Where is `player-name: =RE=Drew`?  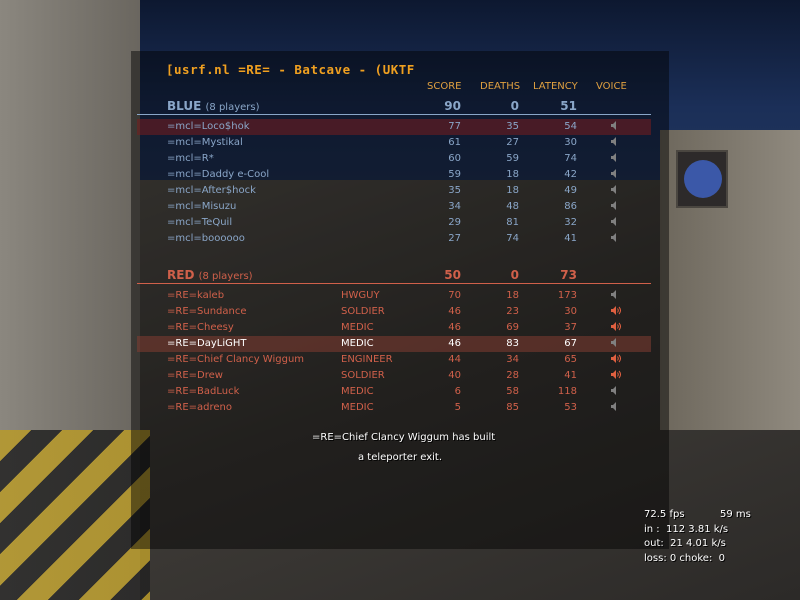 player-name: =RE=Drew is located at coordinates (195, 375).